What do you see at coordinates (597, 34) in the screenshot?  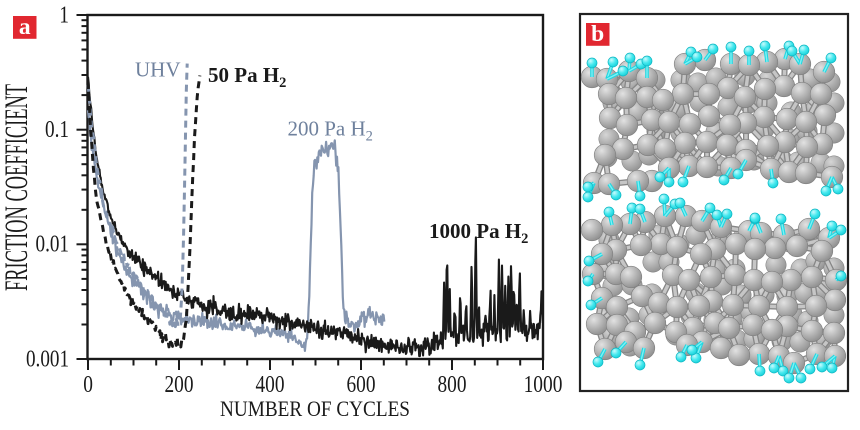 I see `svg-text: b` at bounding box center [597, 34].